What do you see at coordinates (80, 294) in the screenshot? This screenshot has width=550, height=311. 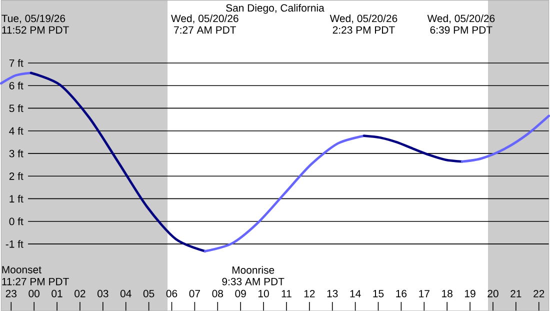 I see `x-tick-label: 02` at bounding box center [80, 294].